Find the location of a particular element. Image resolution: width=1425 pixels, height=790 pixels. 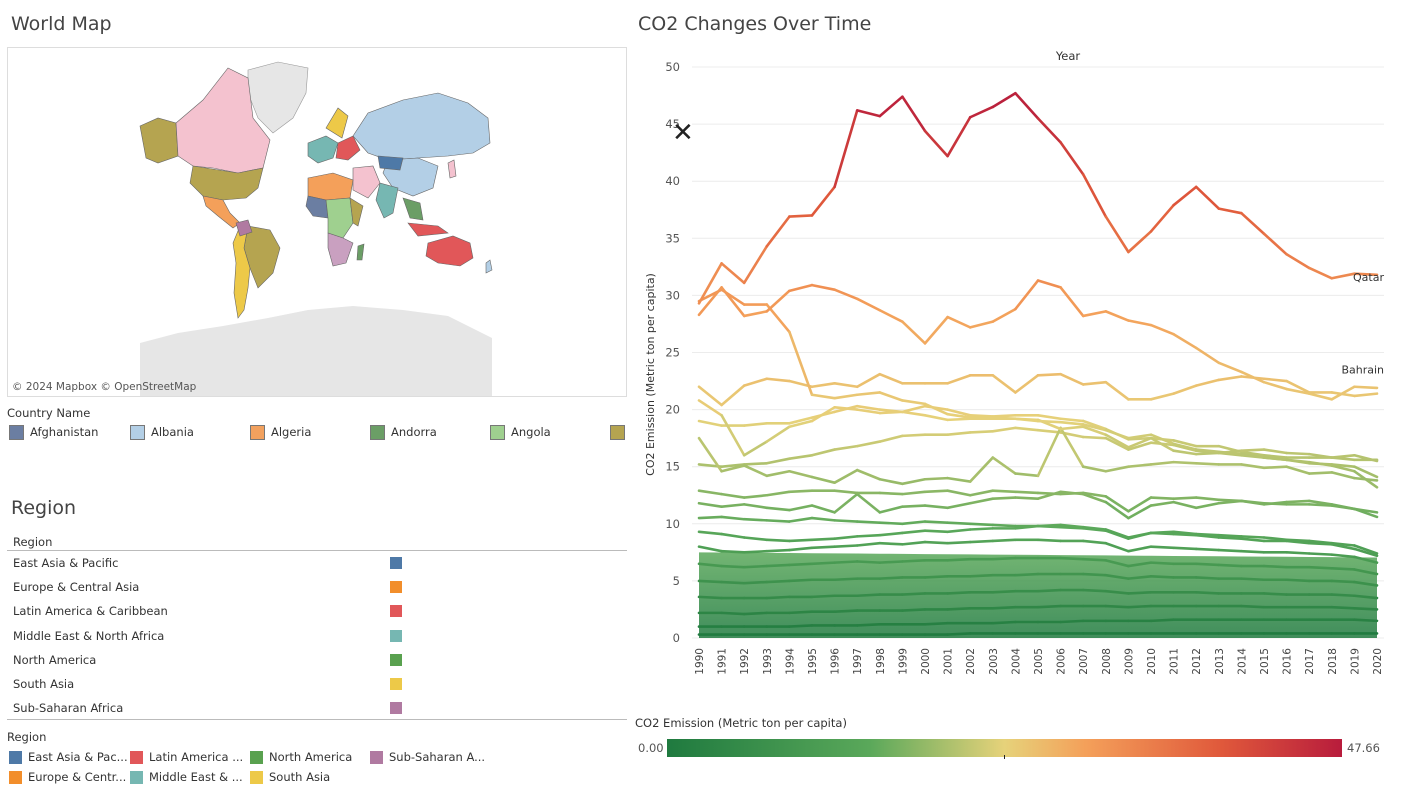

region-row: North America is located at coordinates (317, 661).